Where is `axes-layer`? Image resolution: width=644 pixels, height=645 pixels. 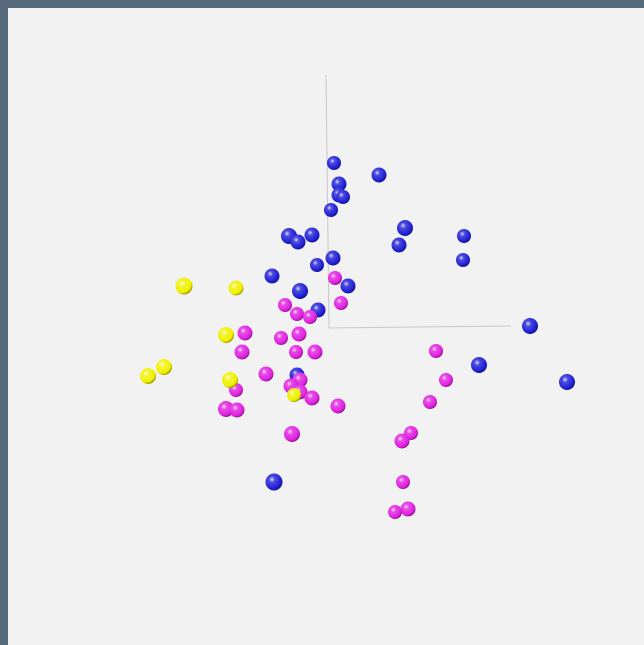 axes-layer is located at coordinates (418, 201).